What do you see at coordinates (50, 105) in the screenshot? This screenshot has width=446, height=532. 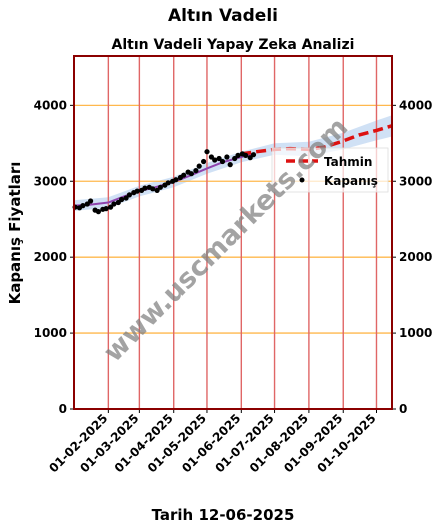 I see `y-tick-label-left: 4000` at bounding box center [50, 105].